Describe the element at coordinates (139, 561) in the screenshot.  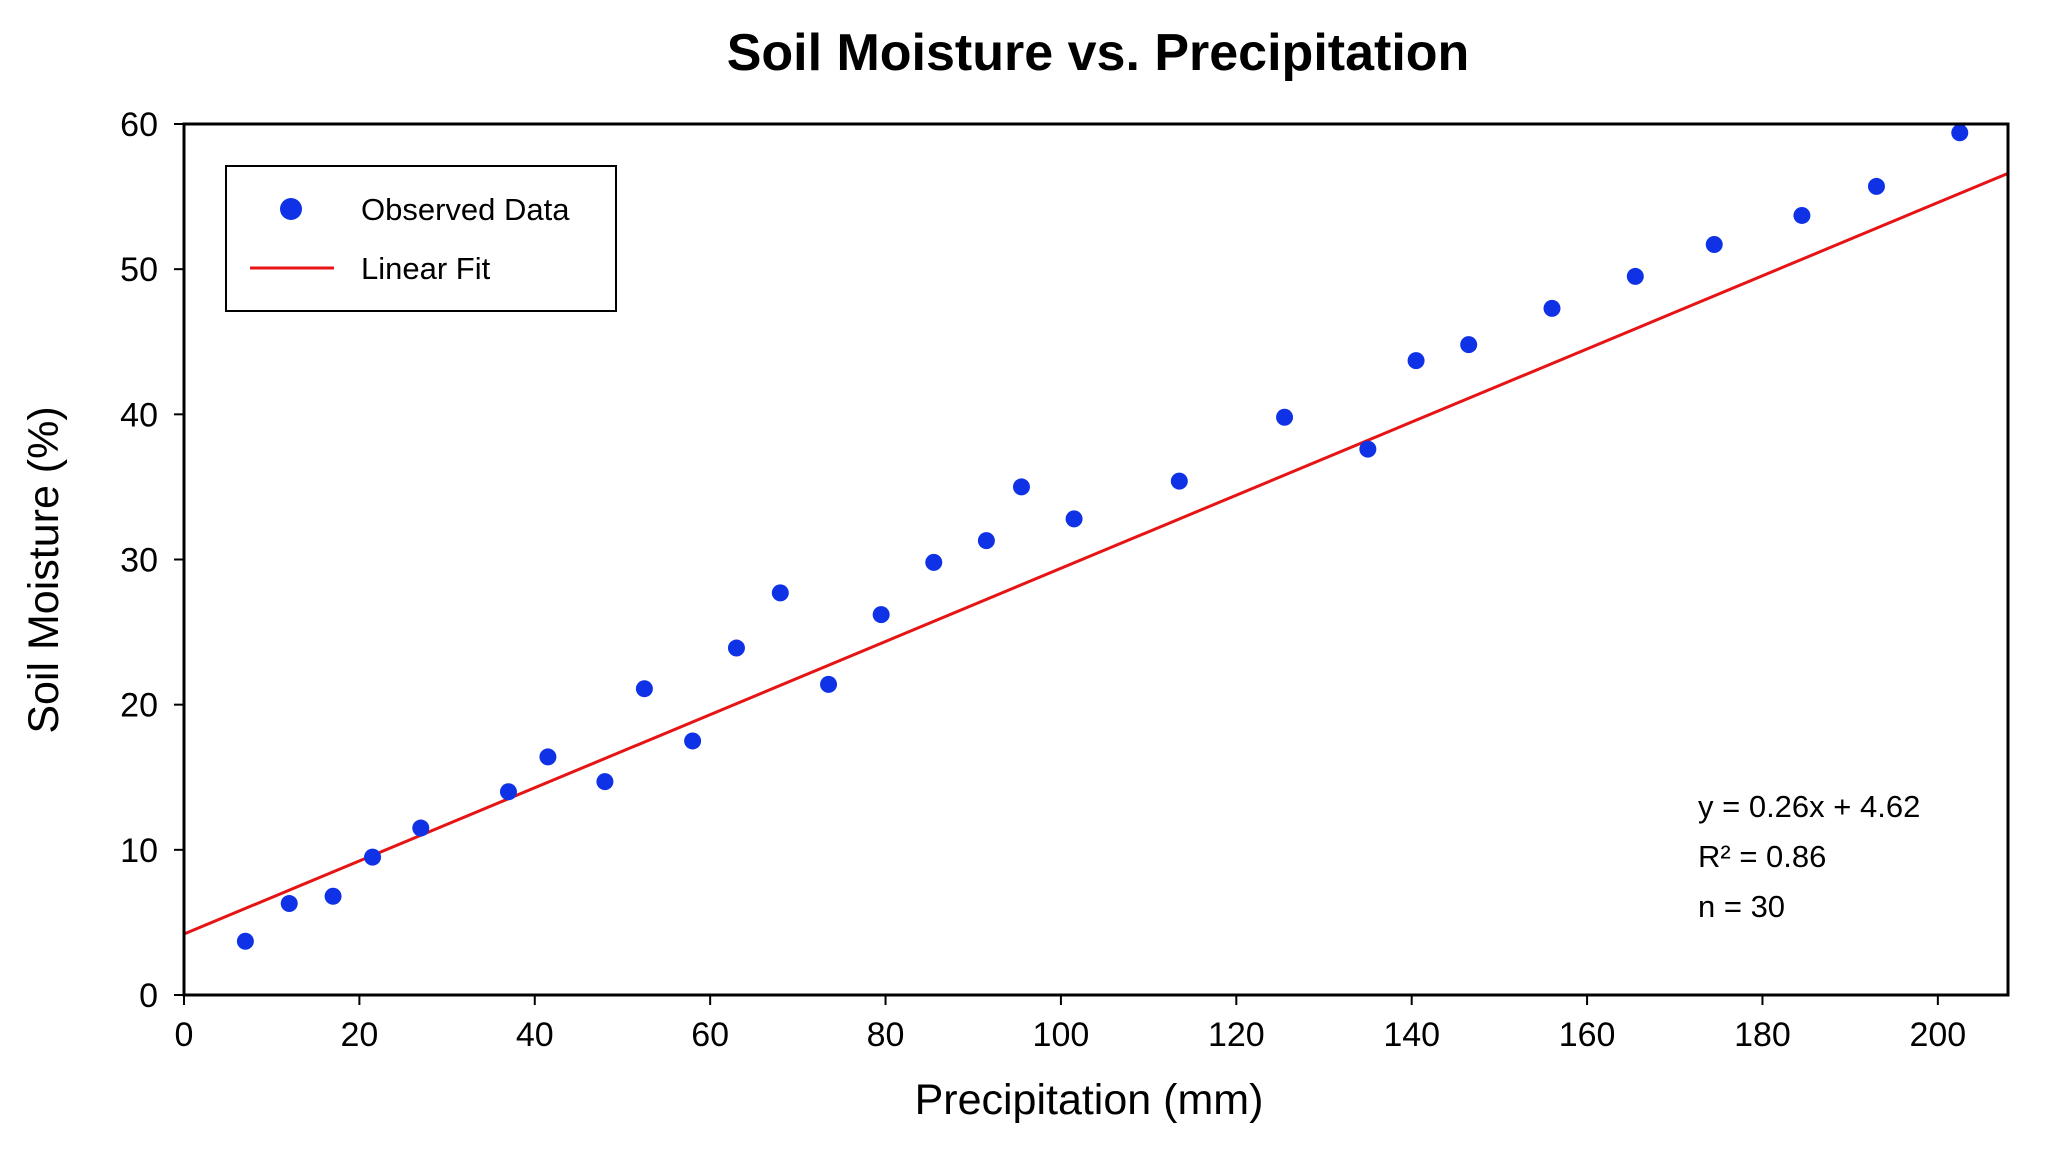
I see `y-tick-label: 30` at that location.